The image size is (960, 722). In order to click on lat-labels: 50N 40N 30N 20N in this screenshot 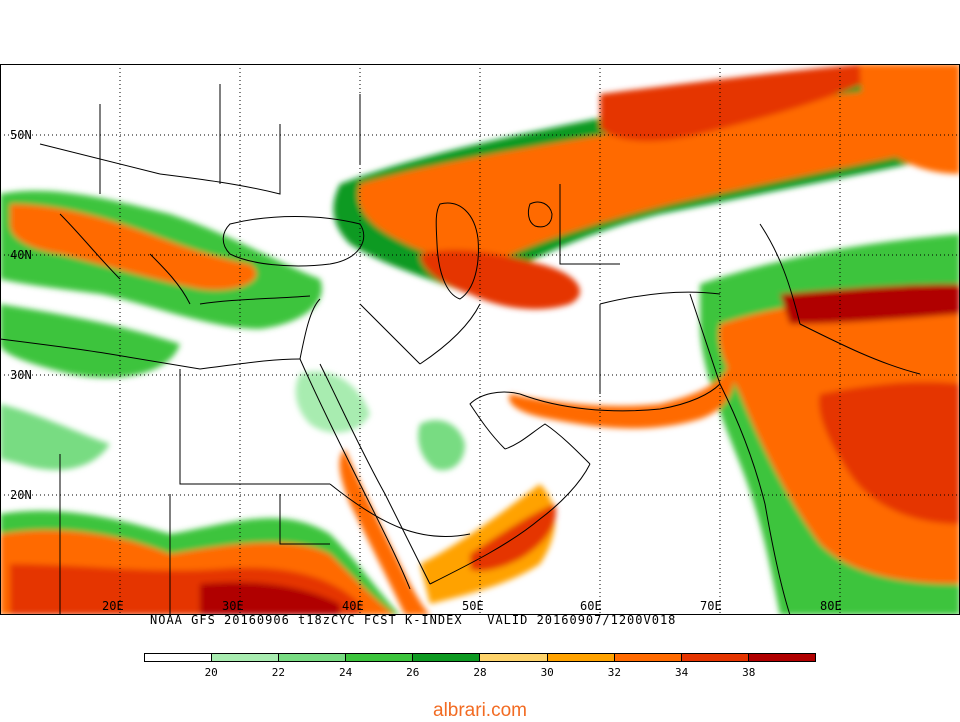, I will do `click(21, 315)`.